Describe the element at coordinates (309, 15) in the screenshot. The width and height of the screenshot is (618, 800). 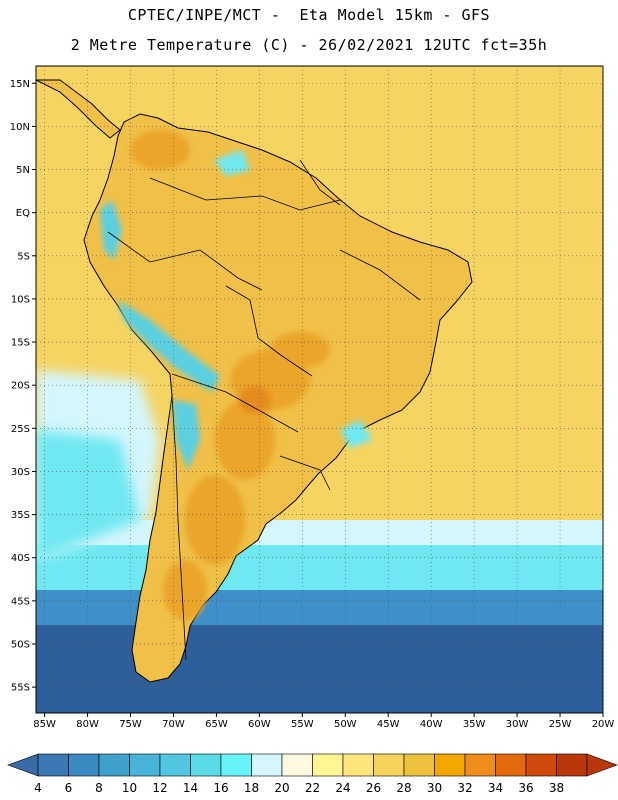
I see `map-title-line-1: CPTEC/INPE/MCT - Eta Model 15km - GFS` at that location.